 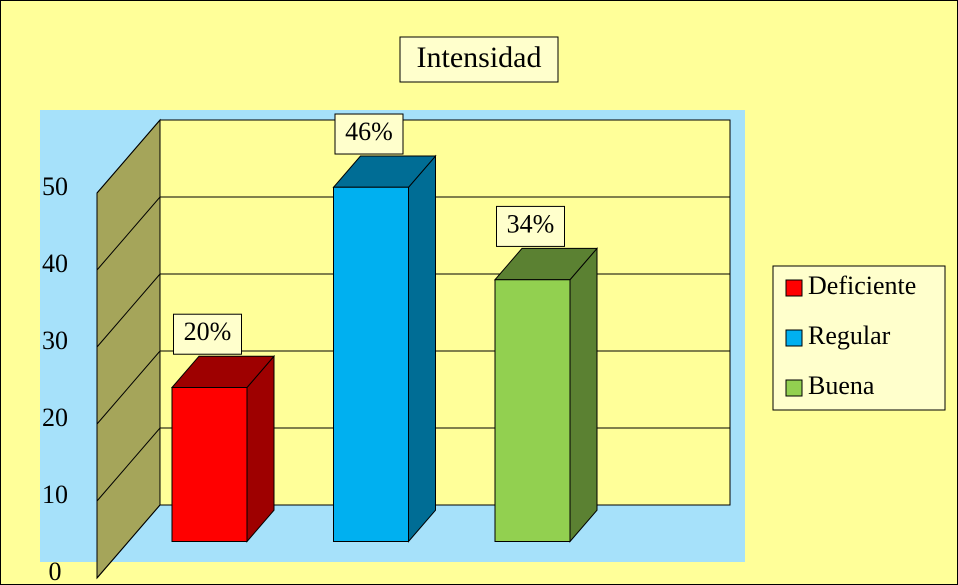 I want to click on legend-label: Regular, so click(x=849, y=335).